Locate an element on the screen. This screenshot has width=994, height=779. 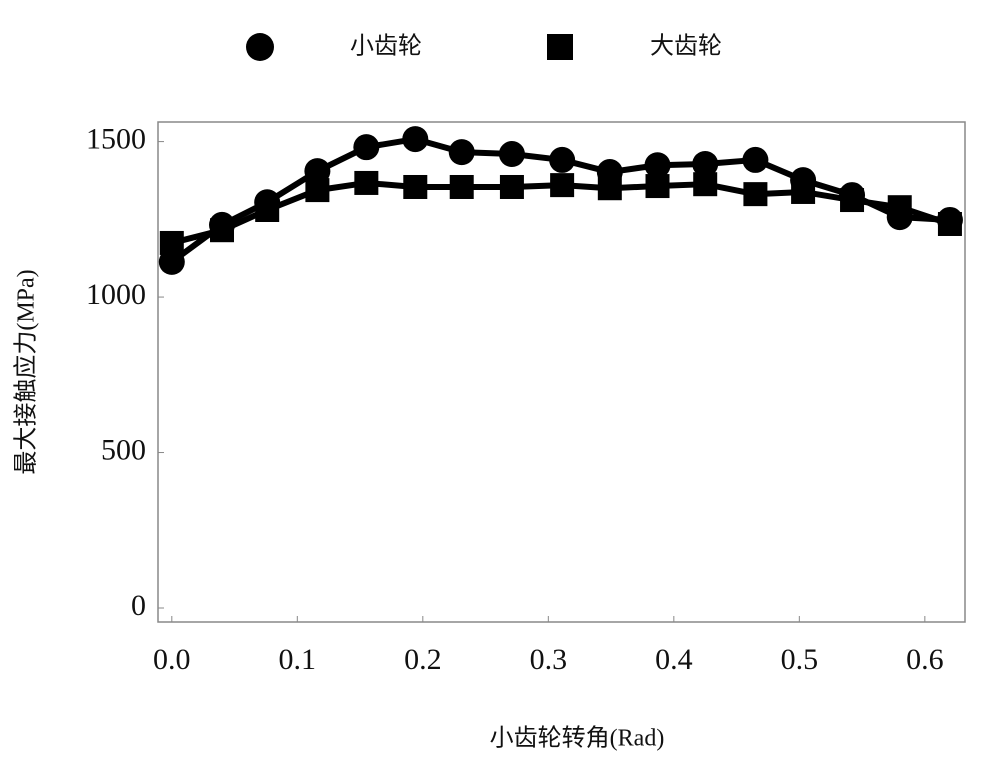
x-tick-label: 0.1 is located at coordinates (298, 659).